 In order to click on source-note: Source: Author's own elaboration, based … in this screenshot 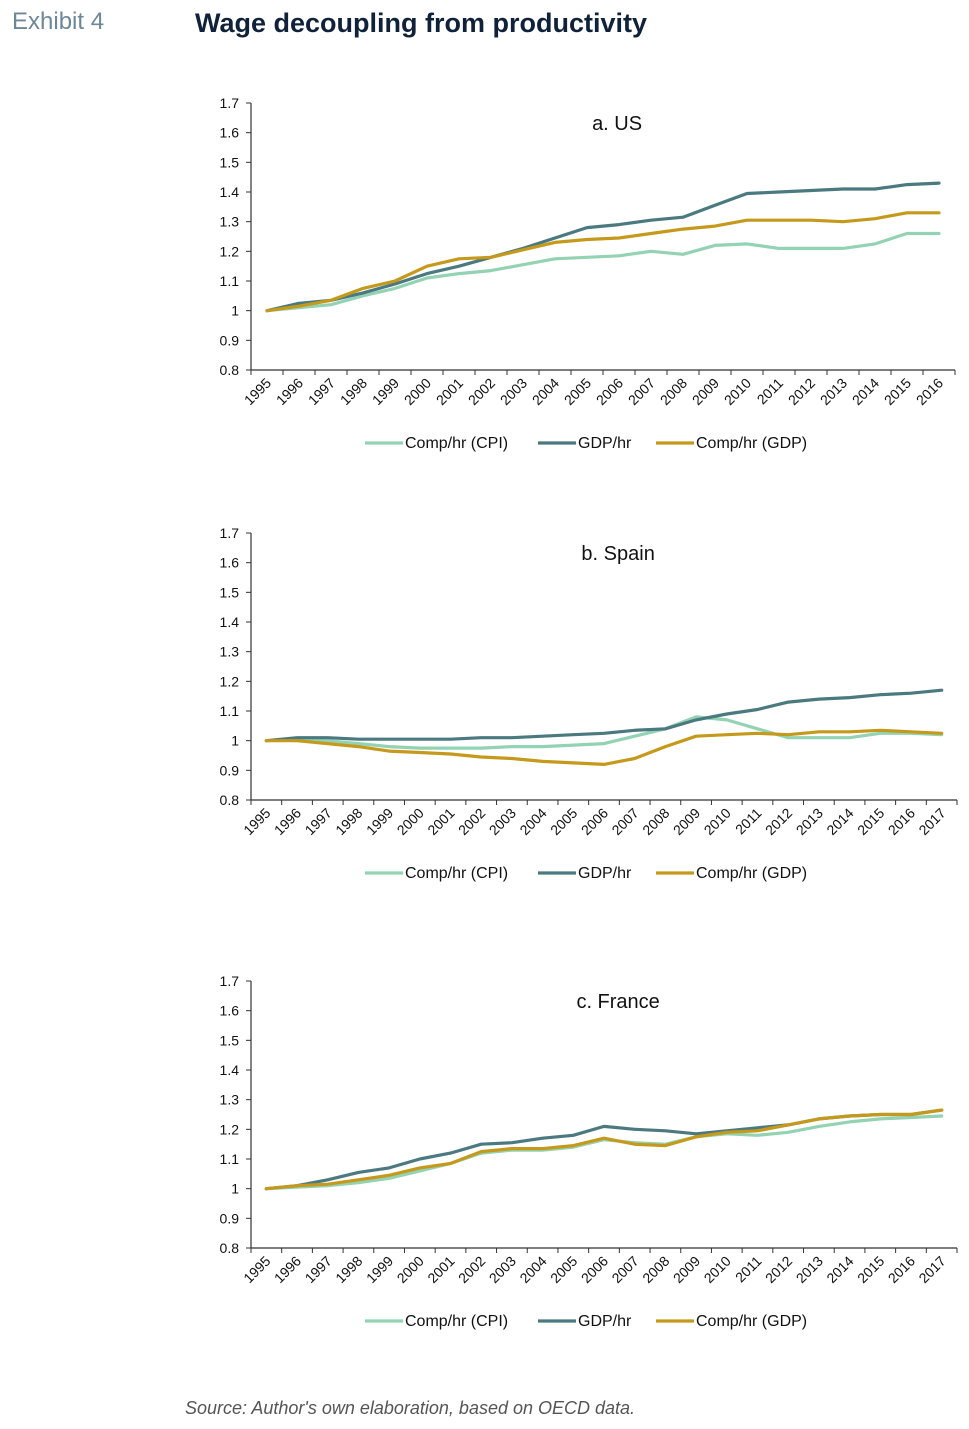, I will do `click(410, 1408)`.